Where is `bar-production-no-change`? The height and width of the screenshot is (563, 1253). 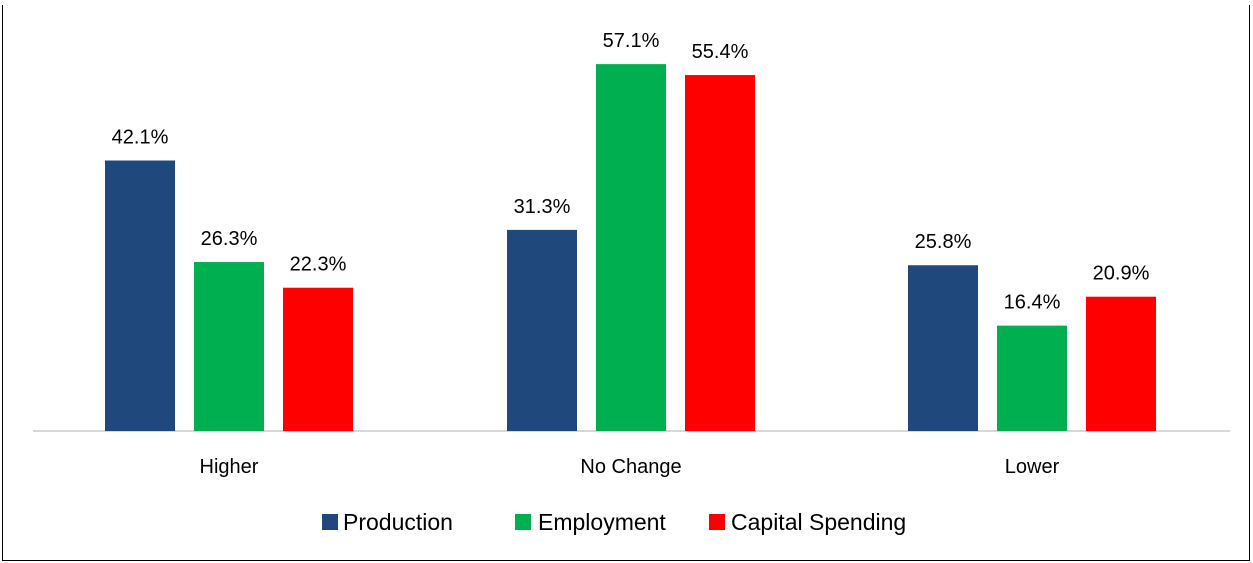 bar-production-no-change is located at coordinates (542, 330).